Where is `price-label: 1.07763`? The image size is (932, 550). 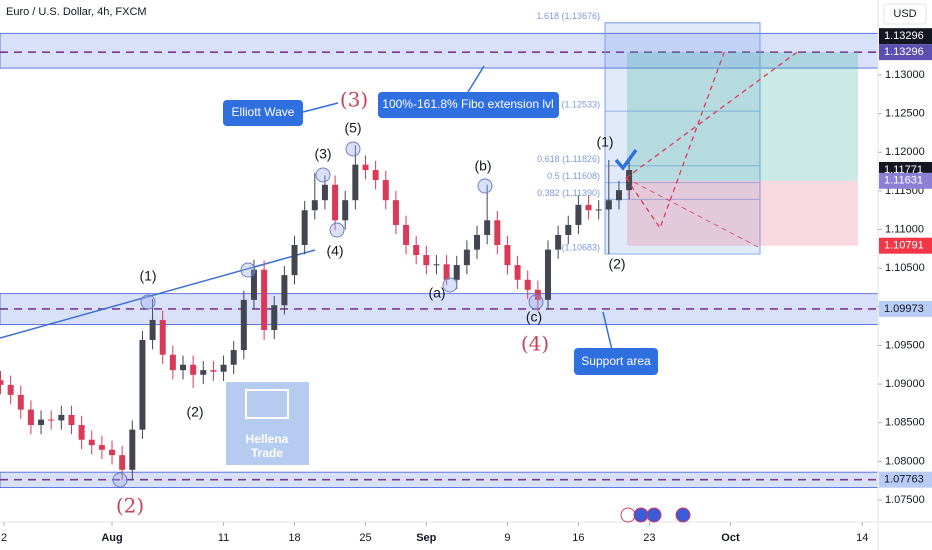 price-label: 1.07763 is located at coordinates (904, 480).